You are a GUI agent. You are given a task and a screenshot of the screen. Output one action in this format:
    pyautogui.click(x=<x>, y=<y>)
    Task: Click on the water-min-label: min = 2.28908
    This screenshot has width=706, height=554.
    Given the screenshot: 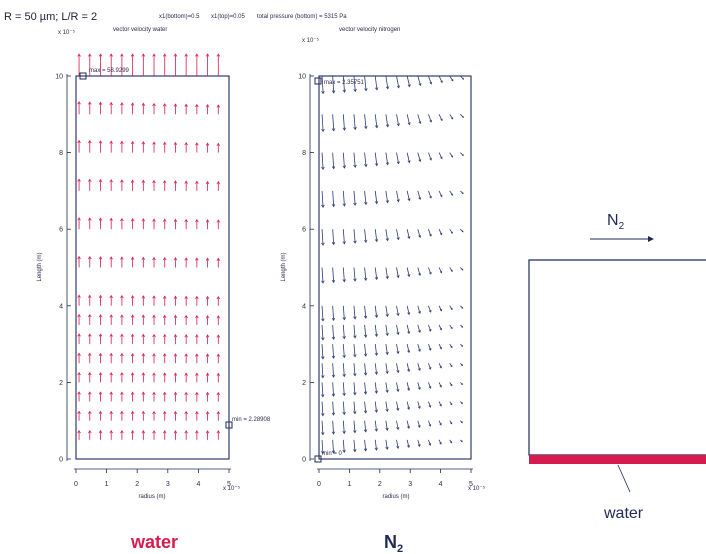 What is the action you would take?
    pyautogui.click(x=251, y=420)
    